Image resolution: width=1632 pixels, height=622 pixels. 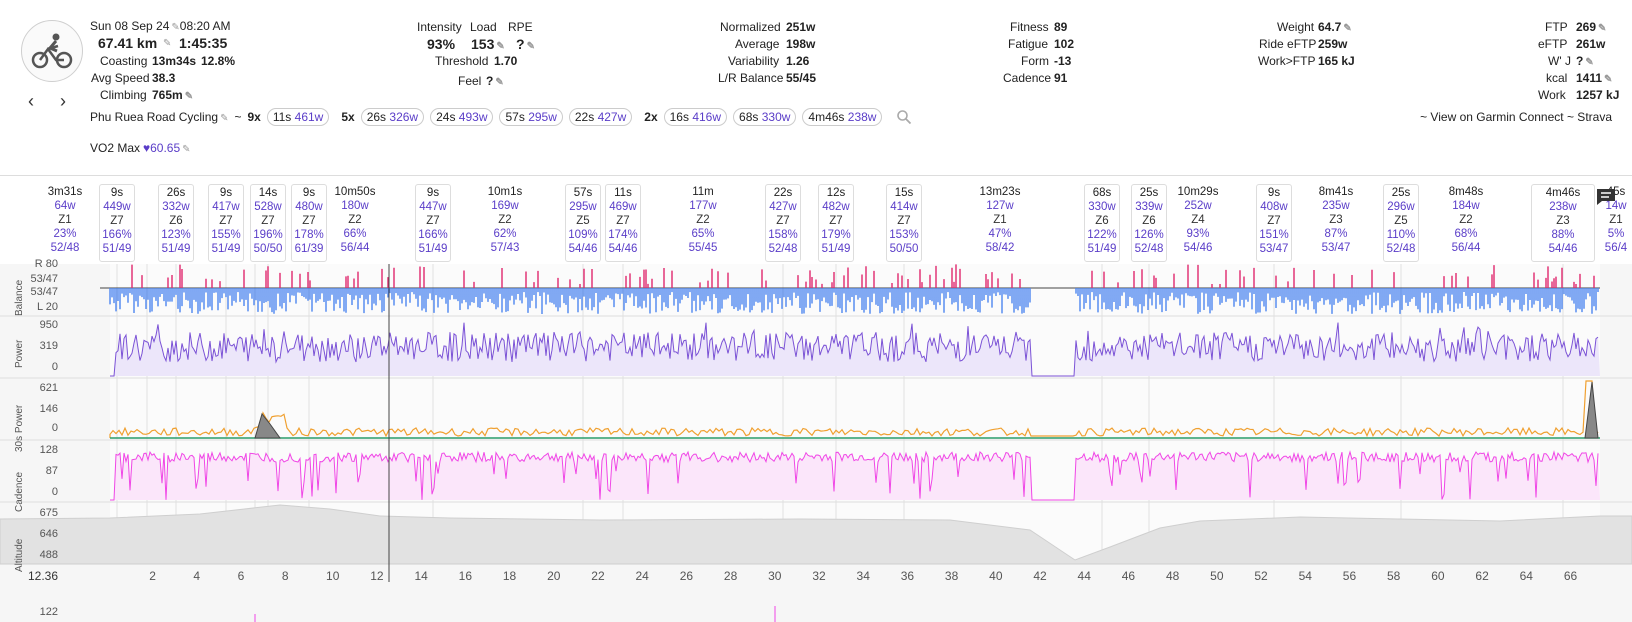 I want to click on interval-watts: 169w, so click(x=505, y=206).